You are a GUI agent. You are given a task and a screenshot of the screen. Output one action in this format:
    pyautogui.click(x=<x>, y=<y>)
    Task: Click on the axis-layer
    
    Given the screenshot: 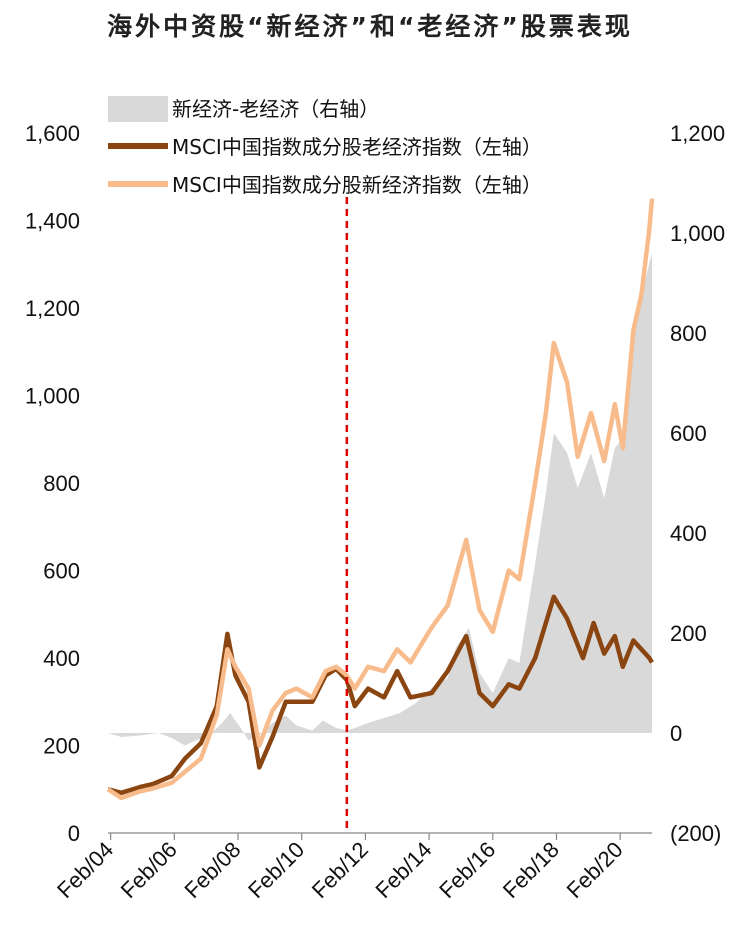 What is the action you would take?
    pyautogui.click(x=380, y=836)
    